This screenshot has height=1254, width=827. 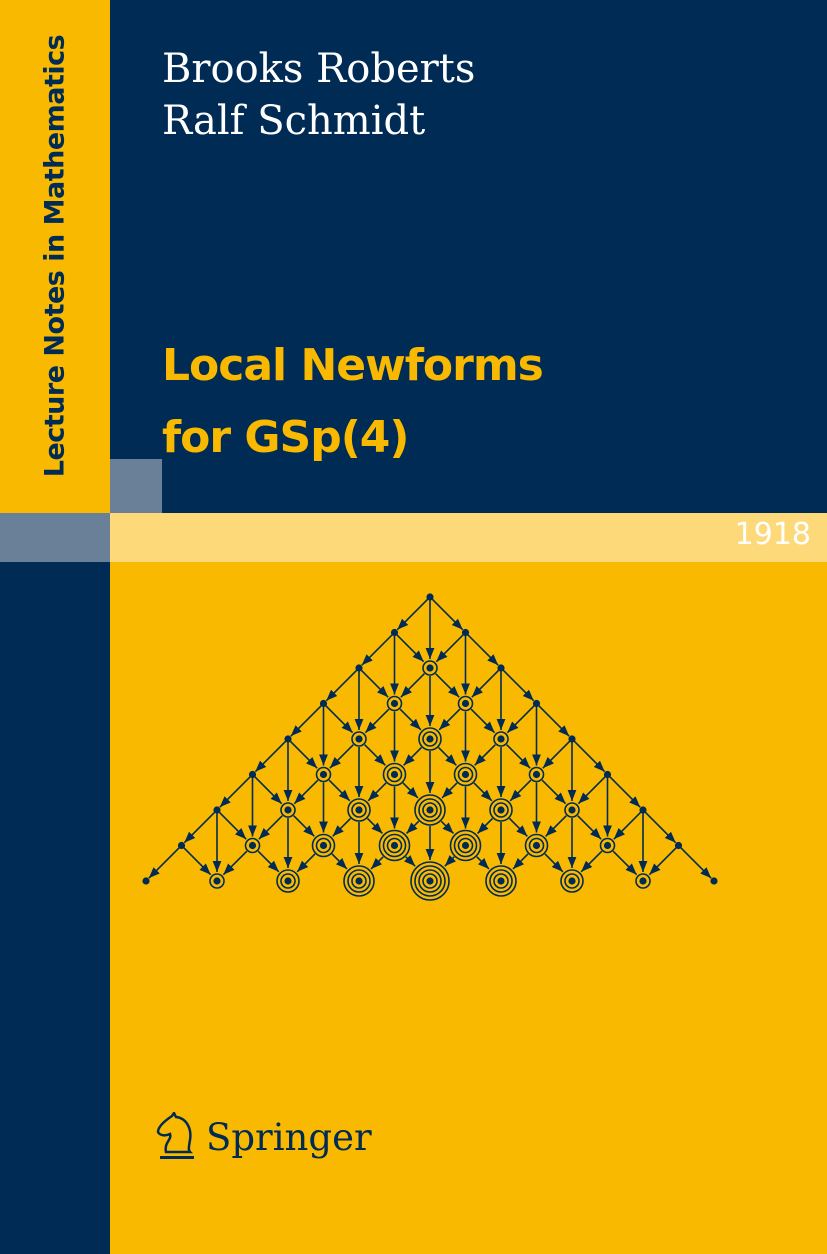 What do you see at coordinates (319, 69) in the screenshot?
I see `author-1: Brooks Roberts` at bounding box center [319, 69].